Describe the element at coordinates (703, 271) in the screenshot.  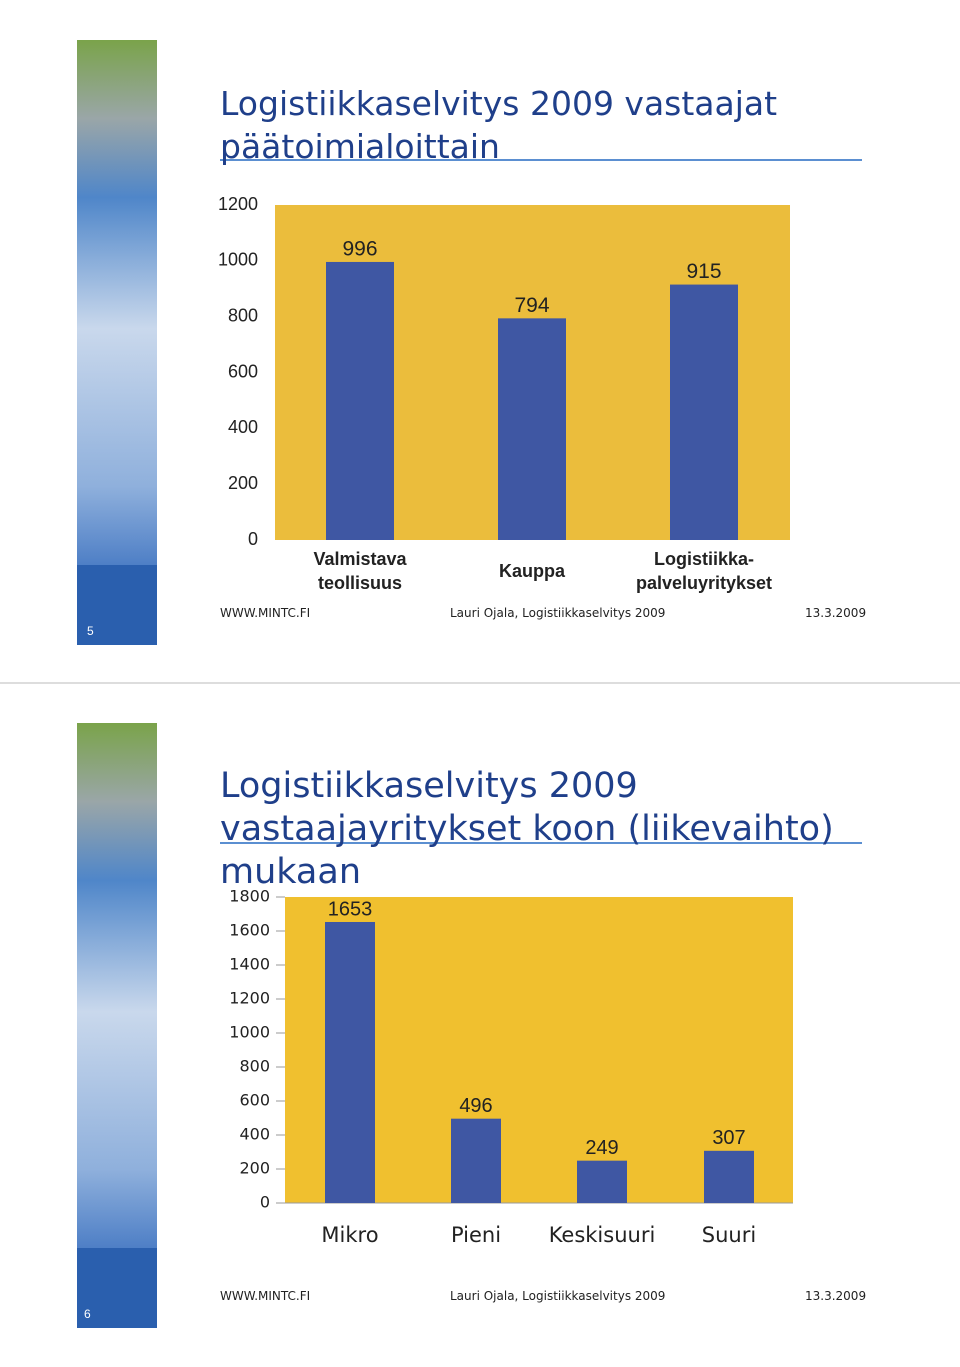
I see `value-label: 915` at that location.